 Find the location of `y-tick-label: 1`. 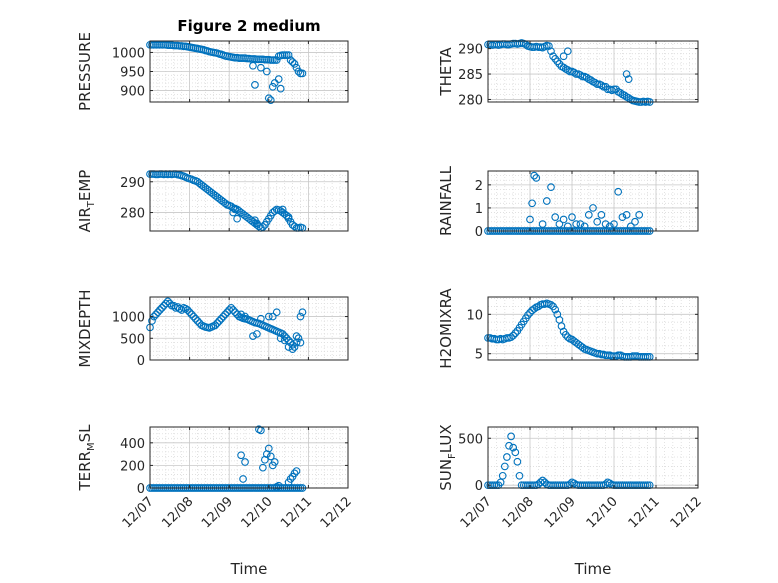

y-tick-label: 1 is located at coordinates (479, 209).